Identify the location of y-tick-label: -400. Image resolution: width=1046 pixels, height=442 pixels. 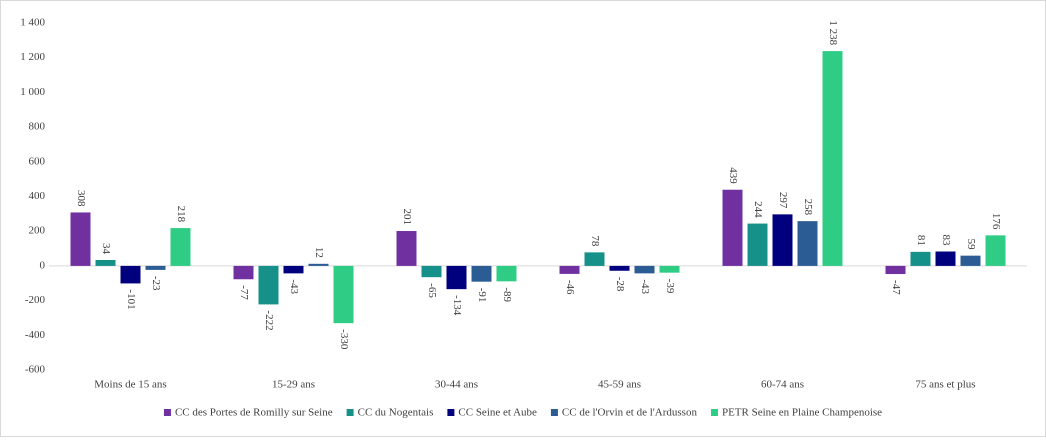
(35, 335).